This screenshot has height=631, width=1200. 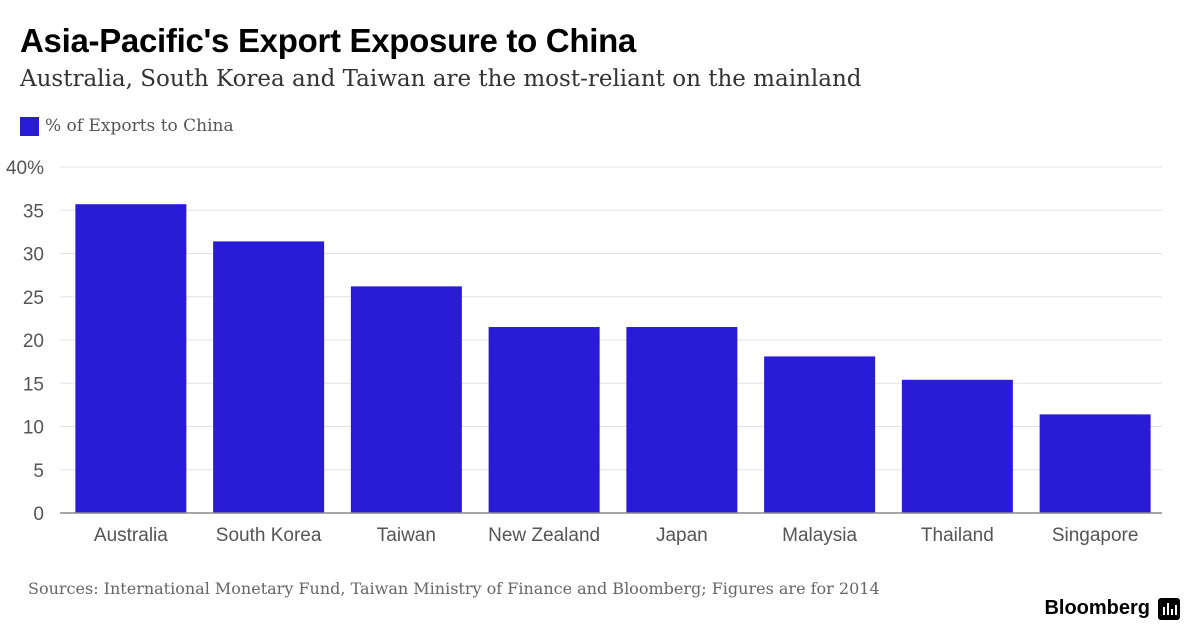 What do you see at coordinates (29, 126) in the screenshot?
I see `legend-swatch` at bounding box center [29, 126].